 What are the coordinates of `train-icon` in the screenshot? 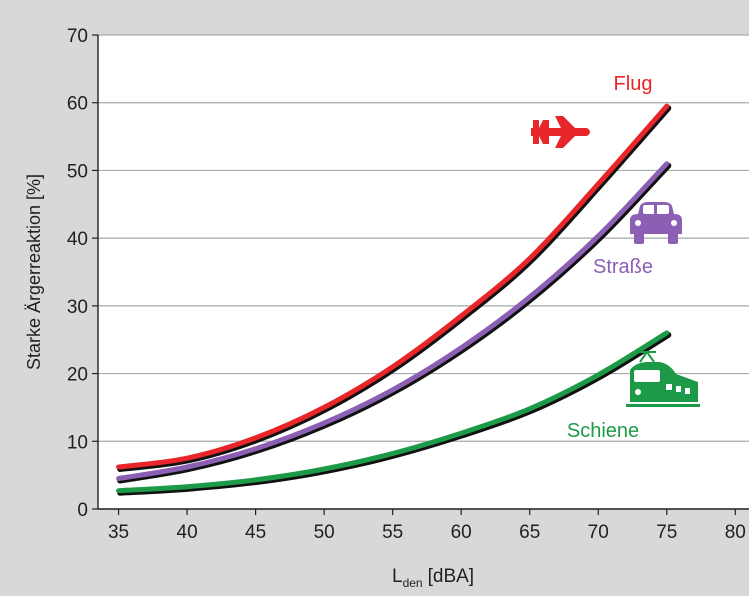 It's located at (663, 379).